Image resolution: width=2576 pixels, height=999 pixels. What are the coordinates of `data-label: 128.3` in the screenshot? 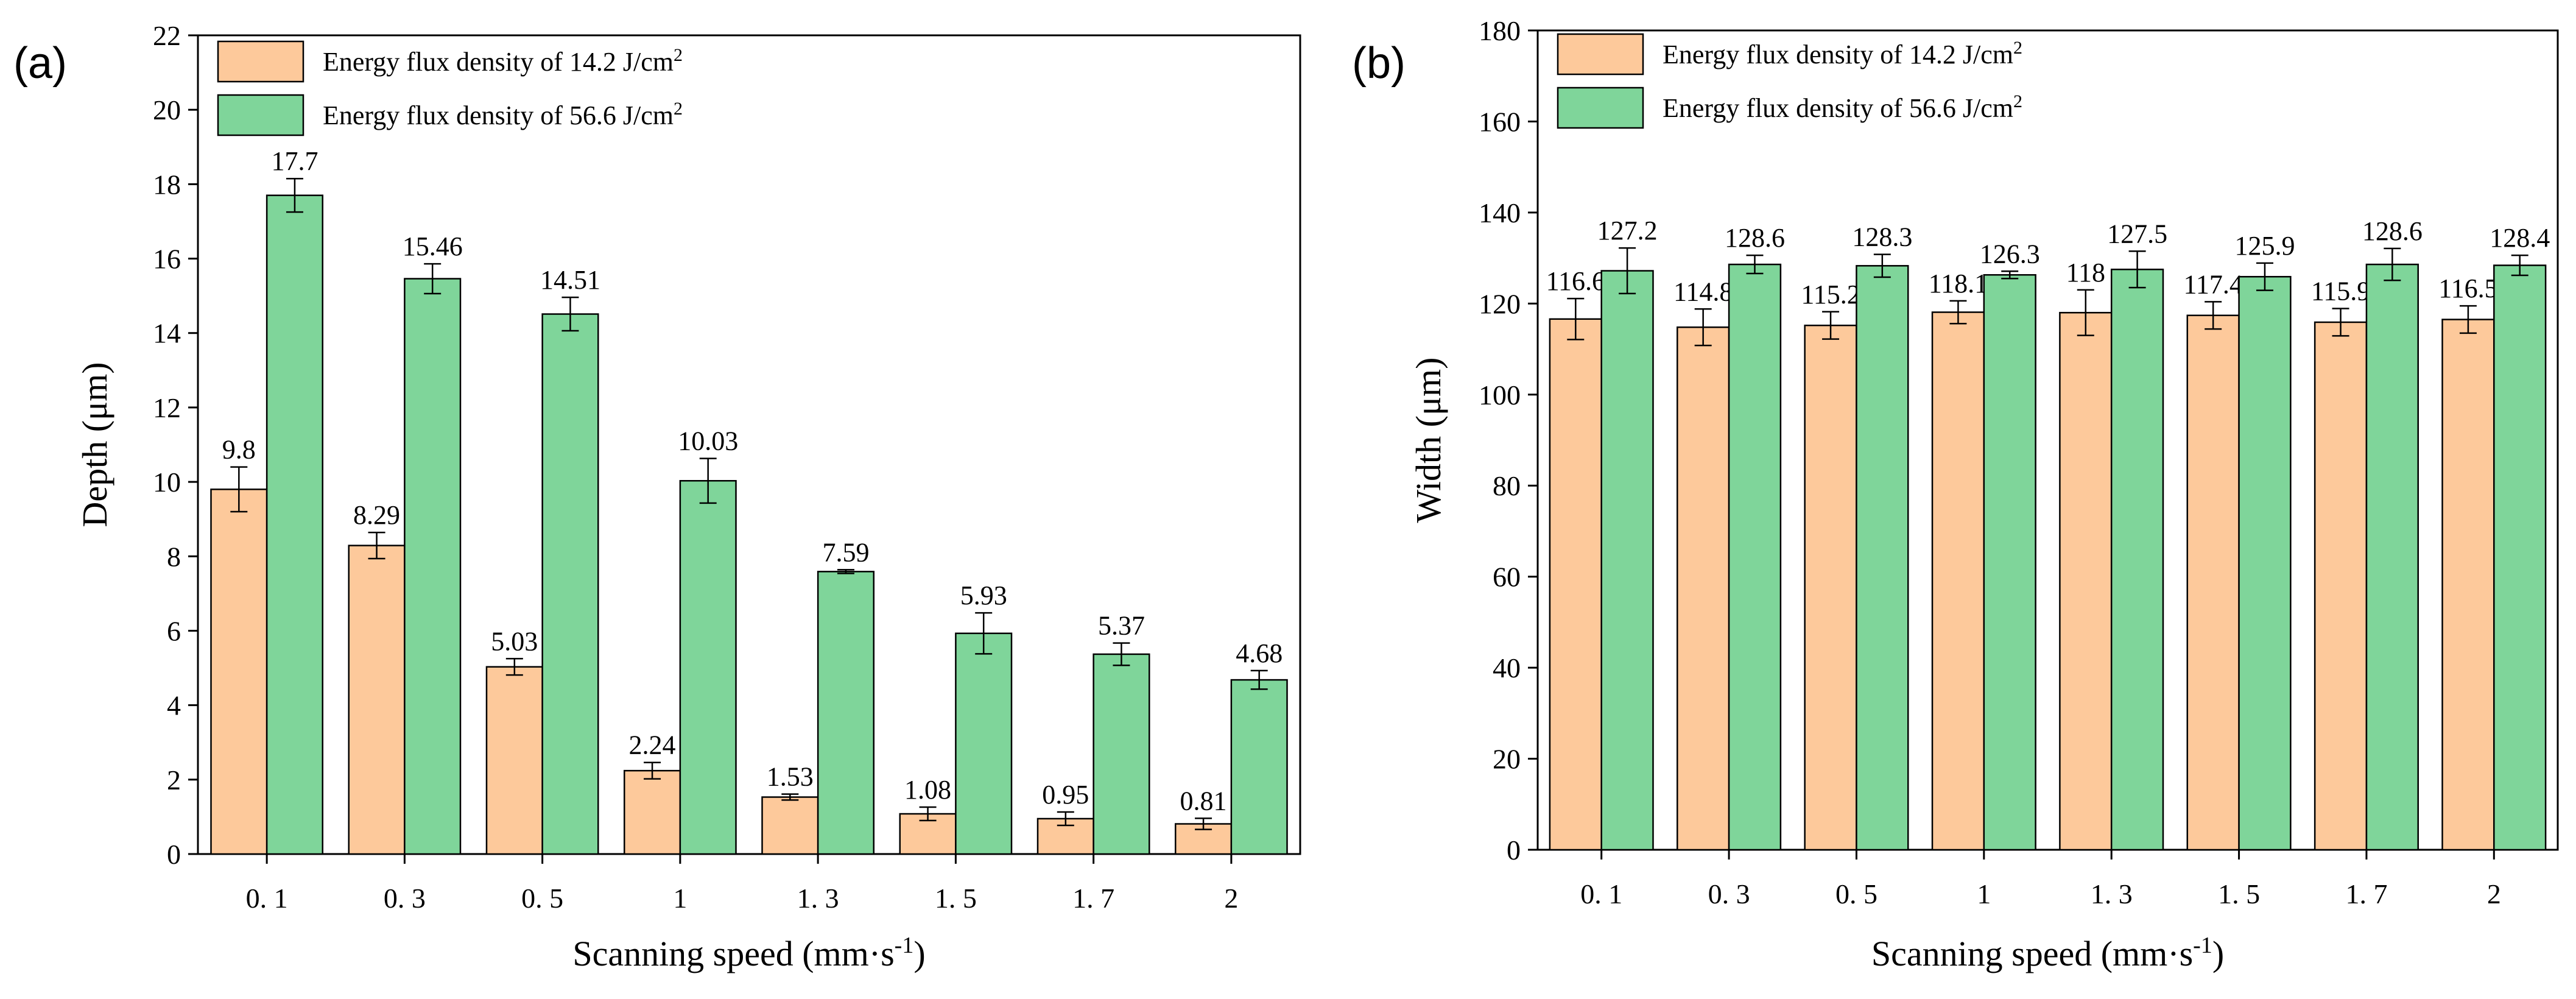 It's located at (1882, 237).